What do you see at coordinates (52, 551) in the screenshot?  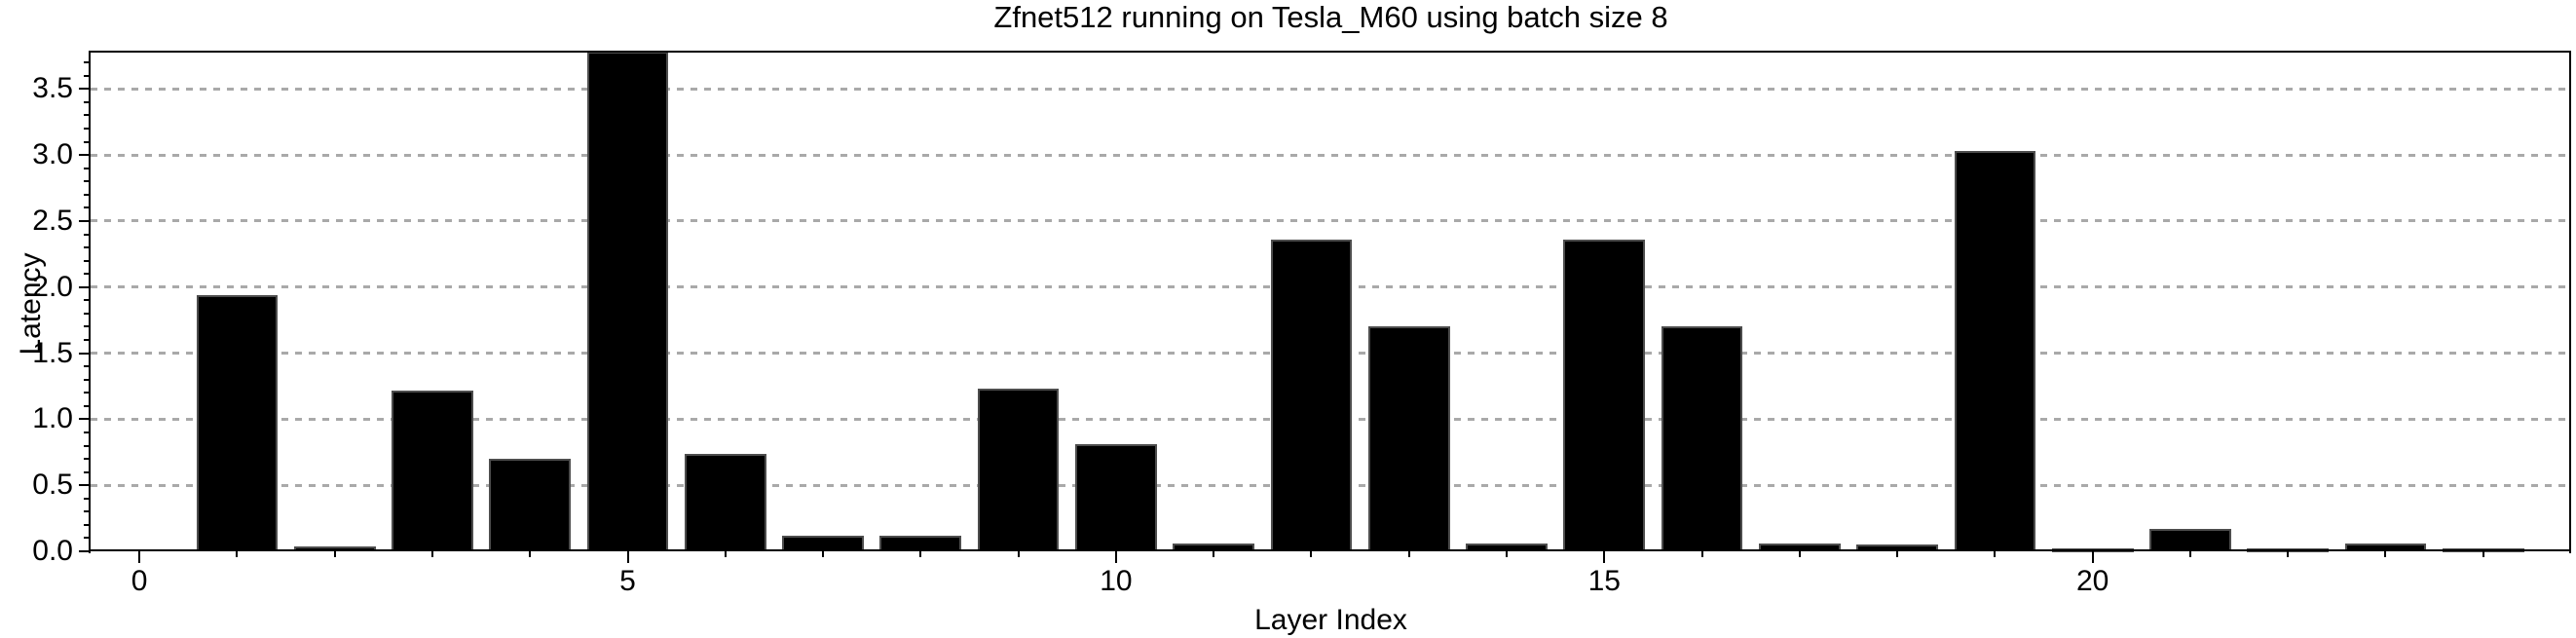 I see `y-tick-label: 0.0` at bounding box center [52, 551].